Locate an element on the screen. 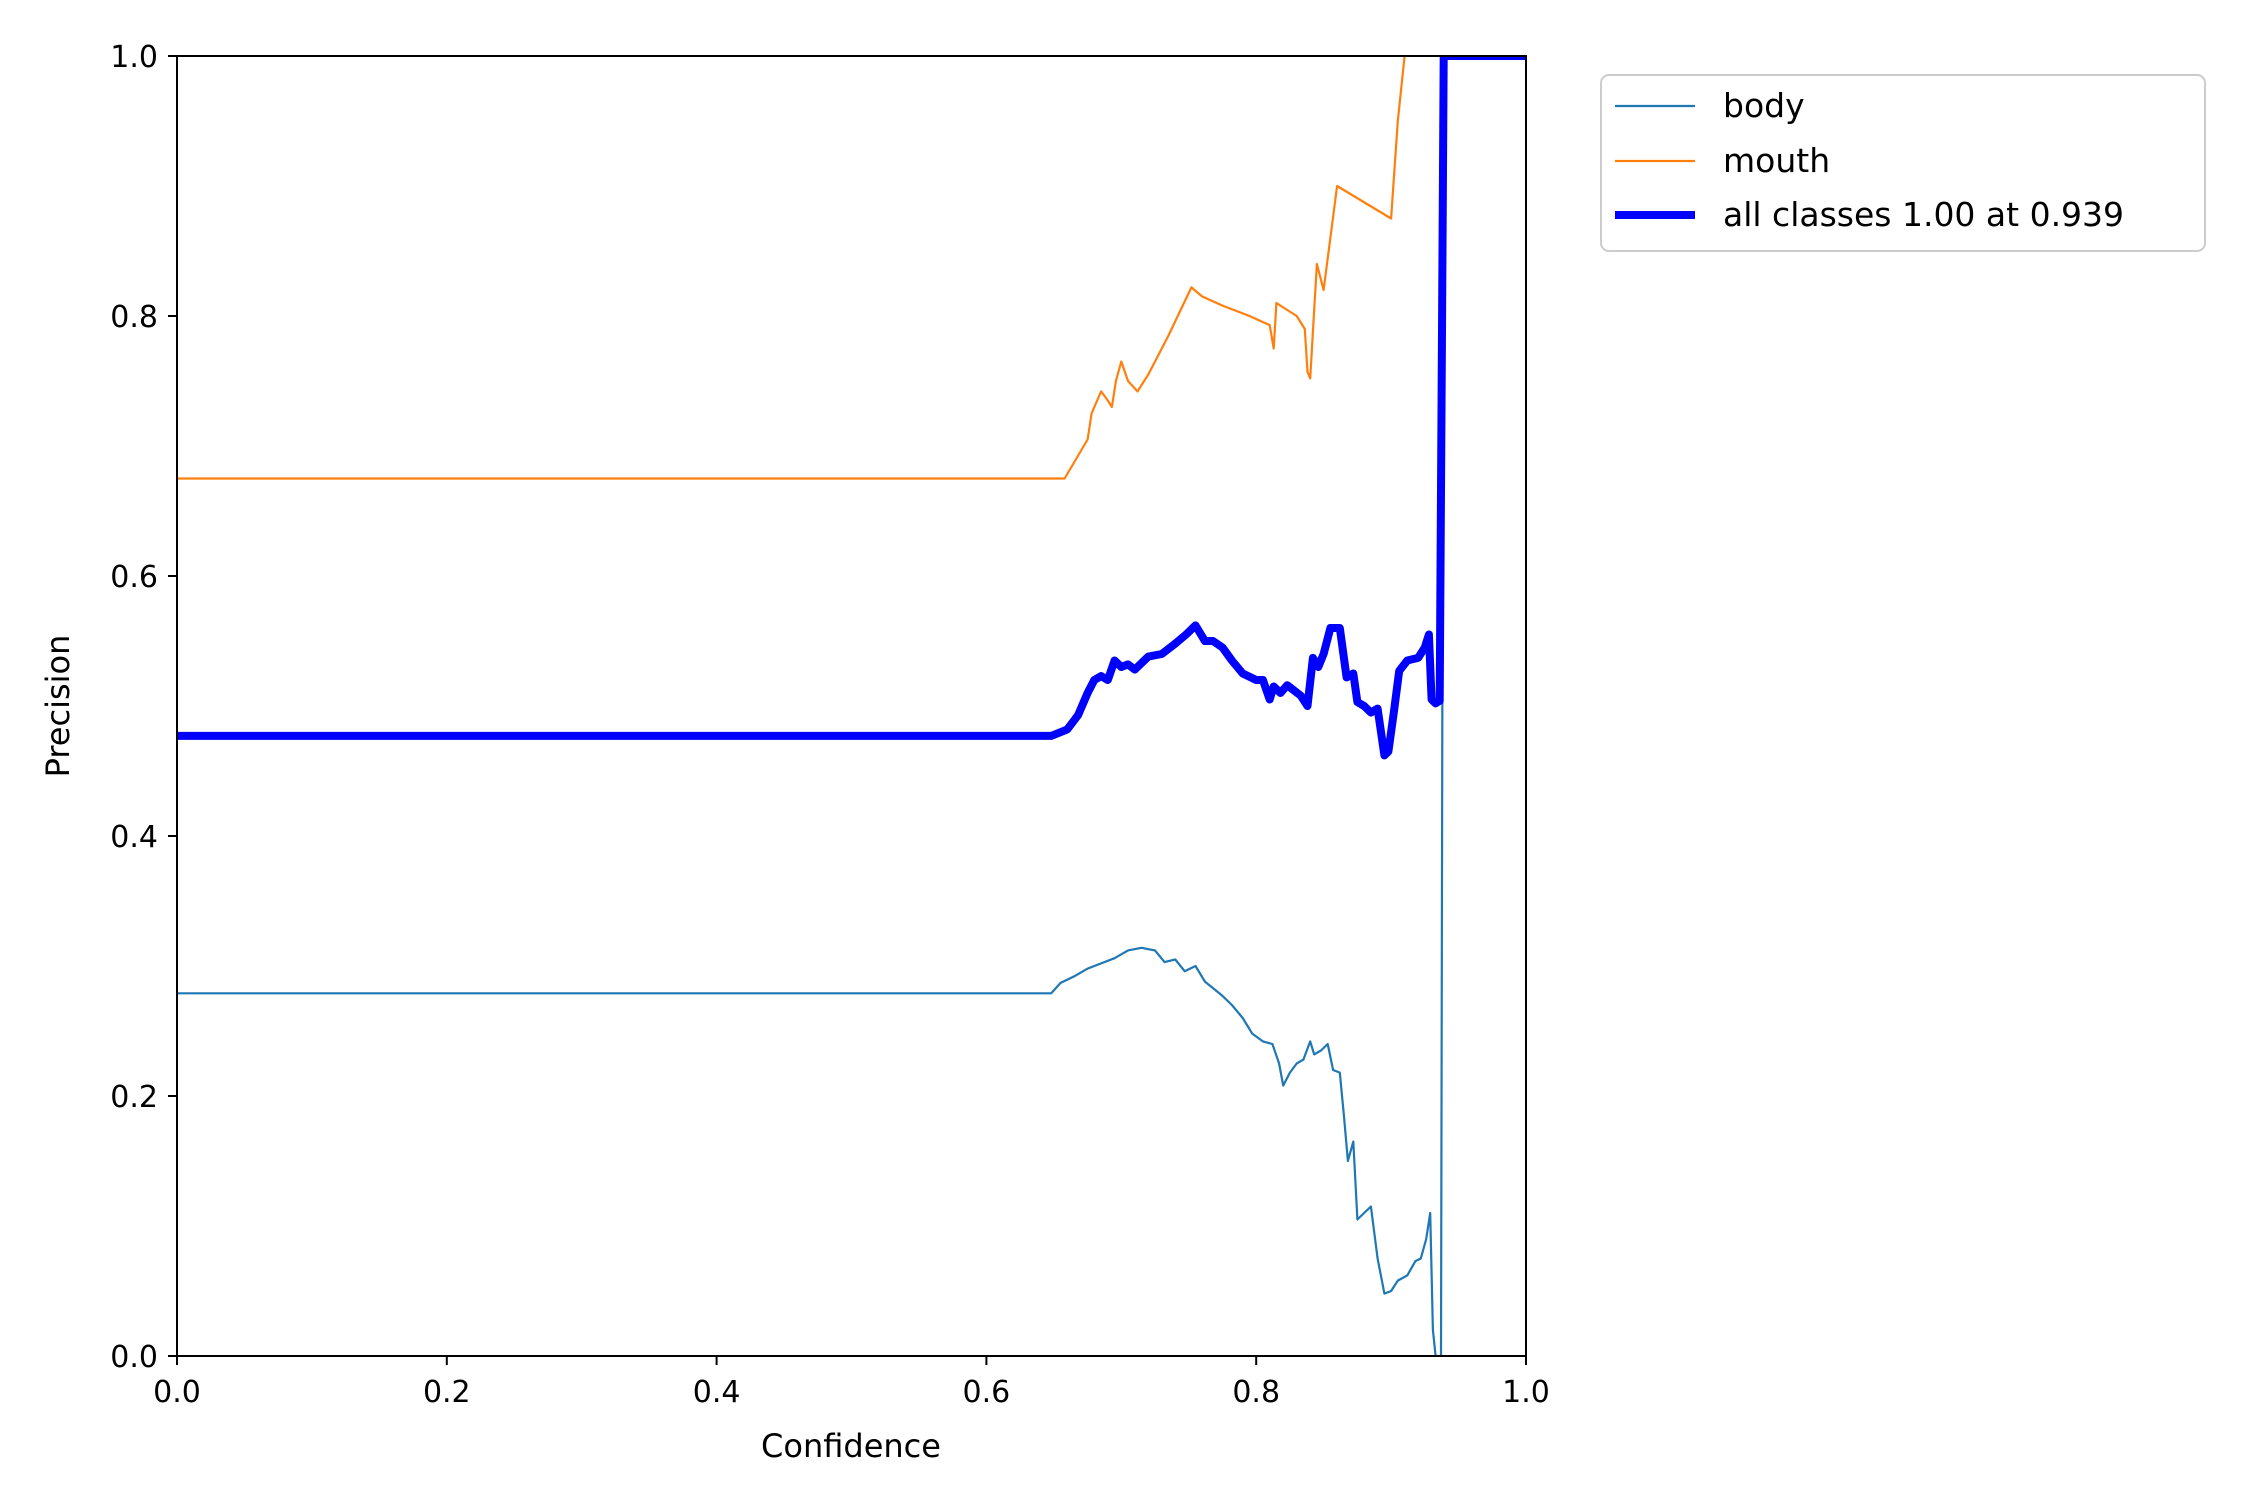 The image size is (2250, 1500). x-tick-label: 0.4 is located at coordinates (717, 1392).